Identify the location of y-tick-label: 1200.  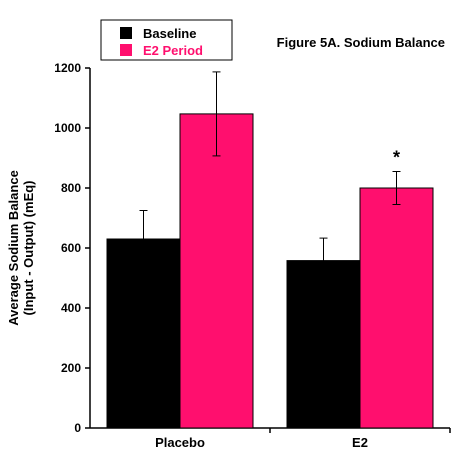
(67, 68).